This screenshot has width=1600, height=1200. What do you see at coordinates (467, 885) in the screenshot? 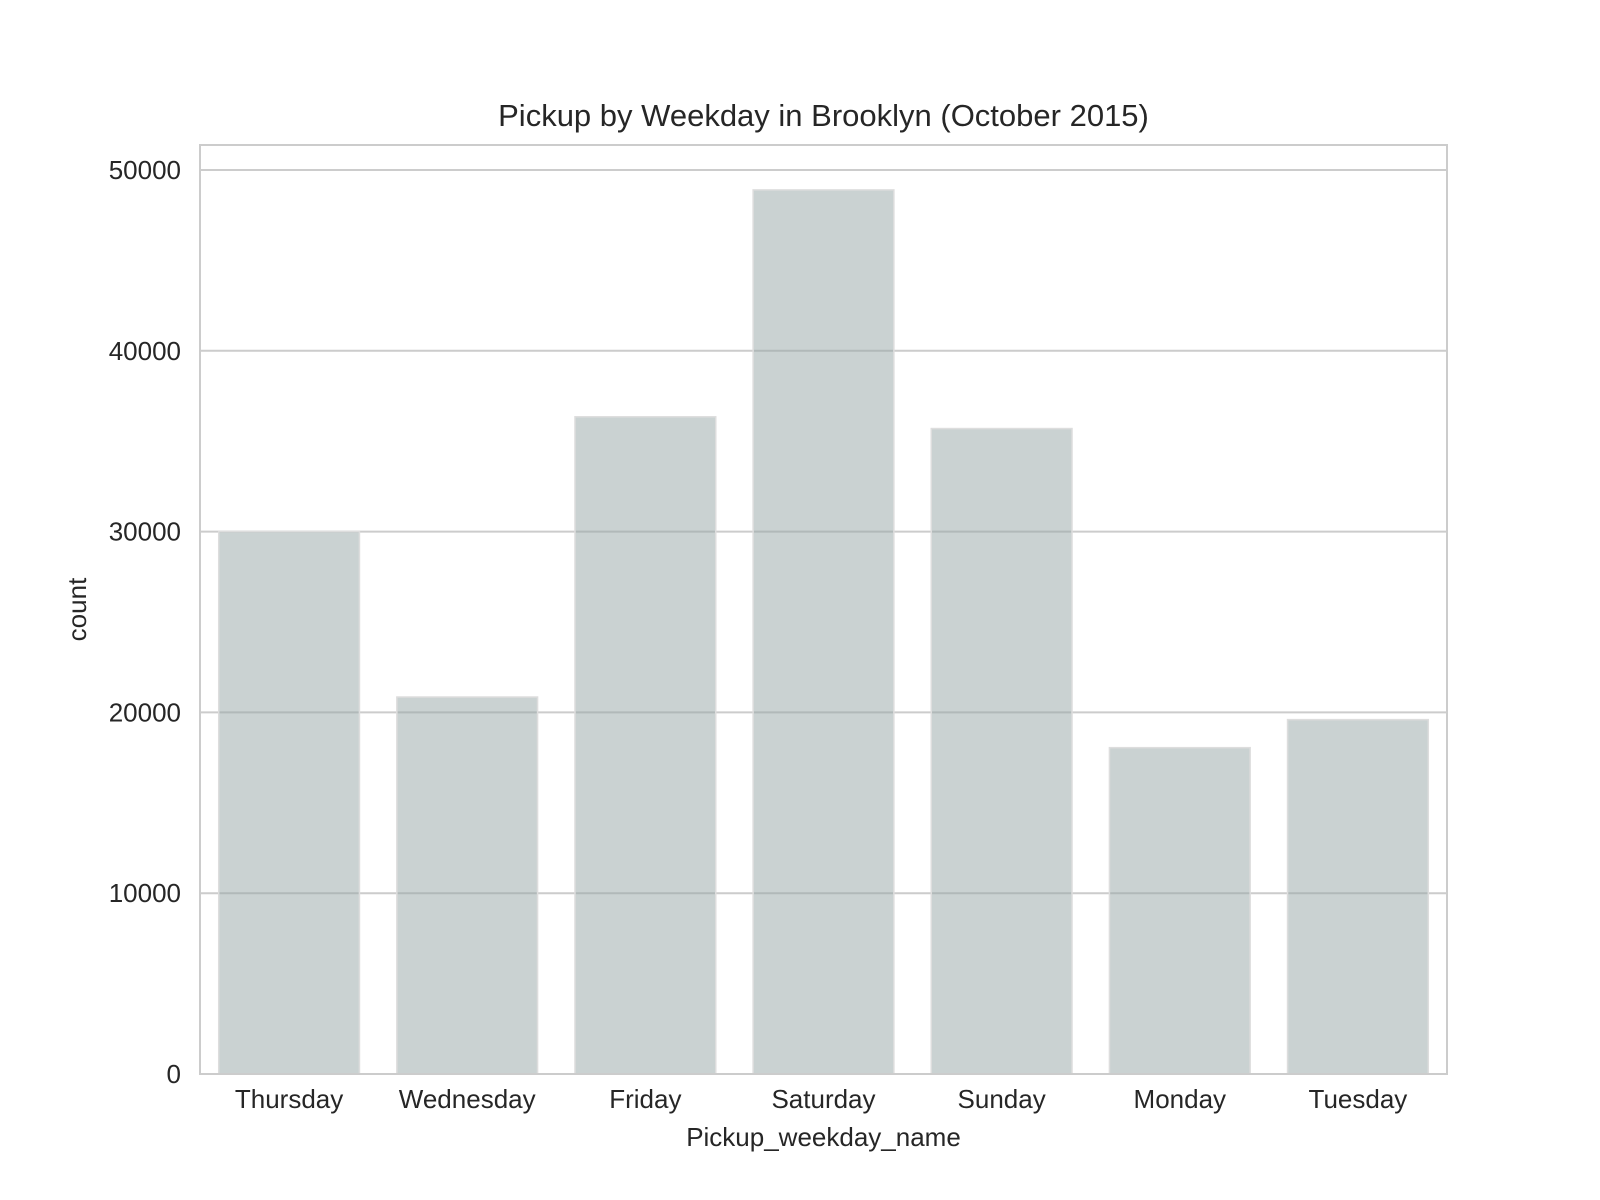
I see `bar-wednesday` at bounding box center [467, 885].